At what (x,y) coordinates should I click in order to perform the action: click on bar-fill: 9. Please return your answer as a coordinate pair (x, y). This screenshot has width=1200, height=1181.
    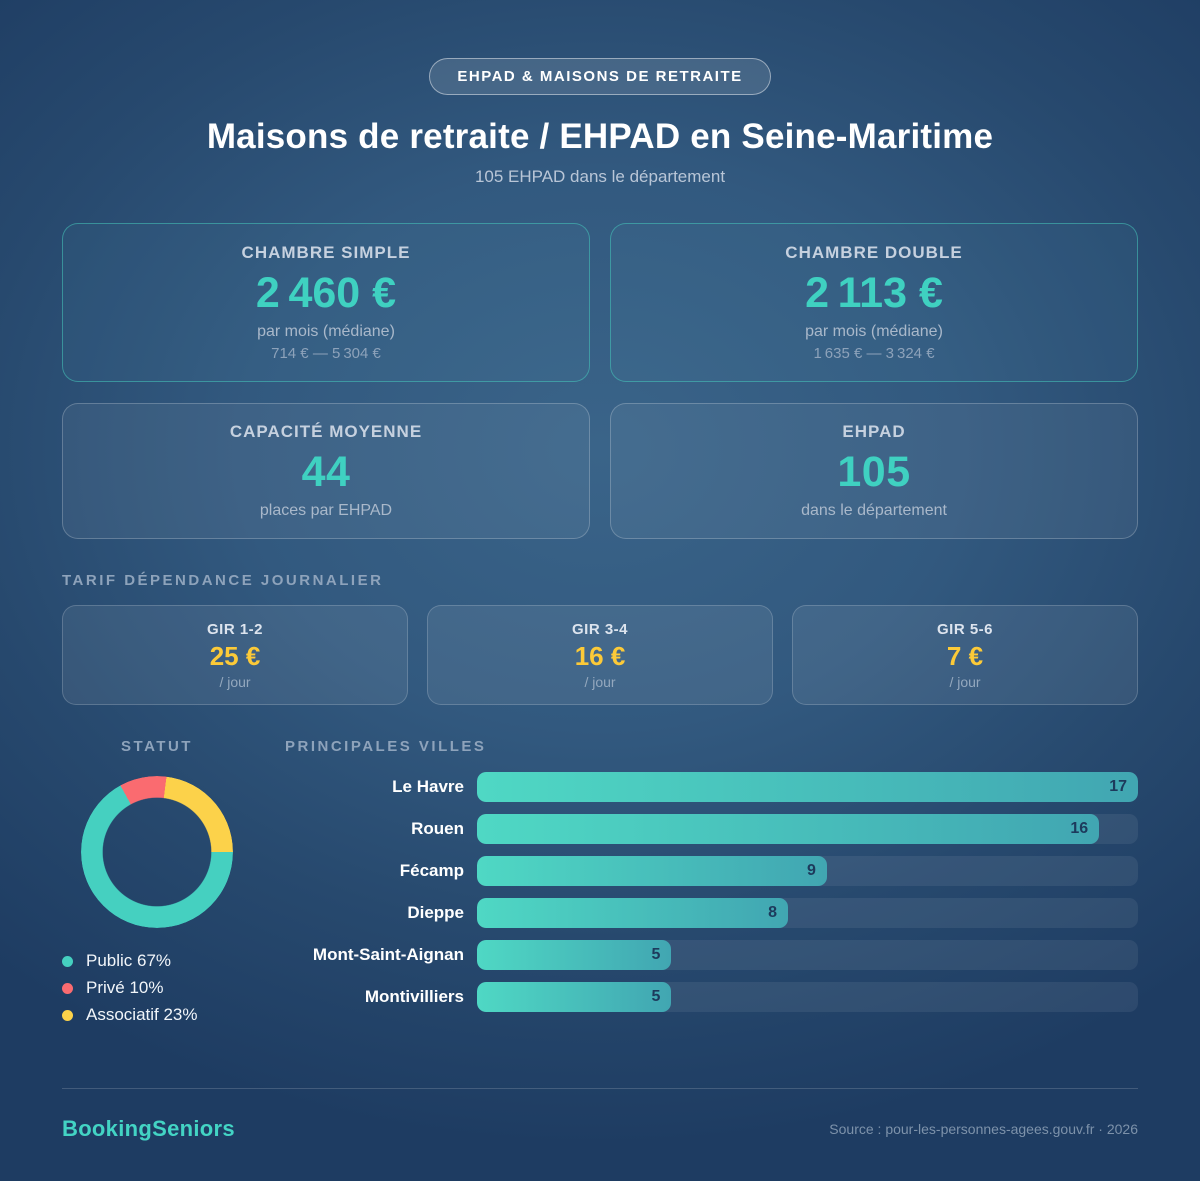
    Looking at the image, I should click on (652, 871).